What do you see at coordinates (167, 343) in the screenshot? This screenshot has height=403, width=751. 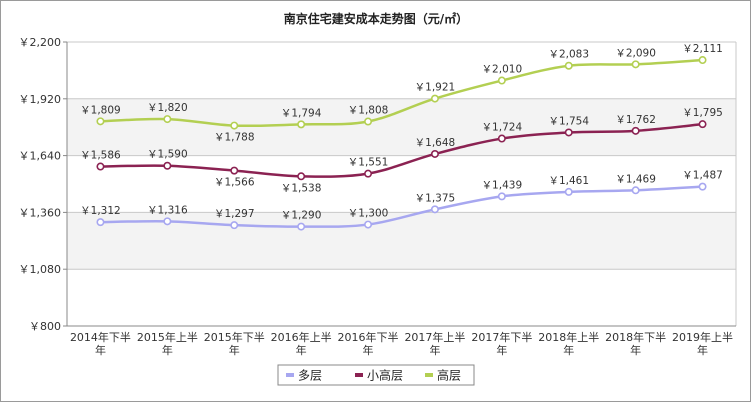 I see `x-tick-label: 2015年上半年` at bounding box center [167, 343].